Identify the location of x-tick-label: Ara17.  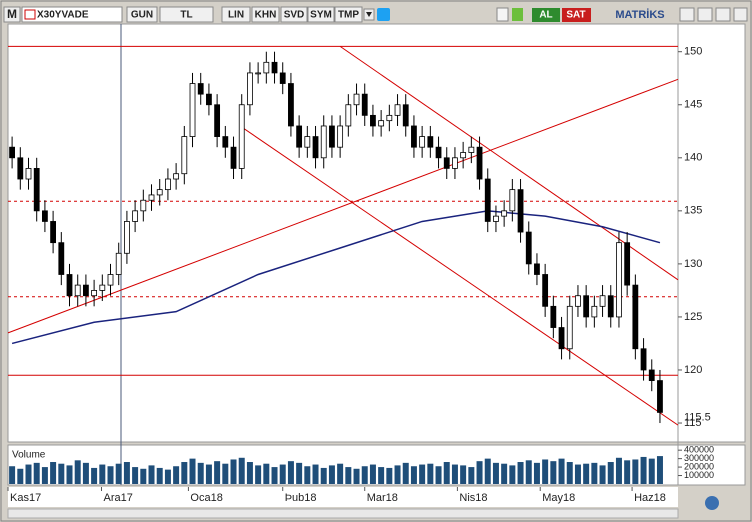
(117, 498).